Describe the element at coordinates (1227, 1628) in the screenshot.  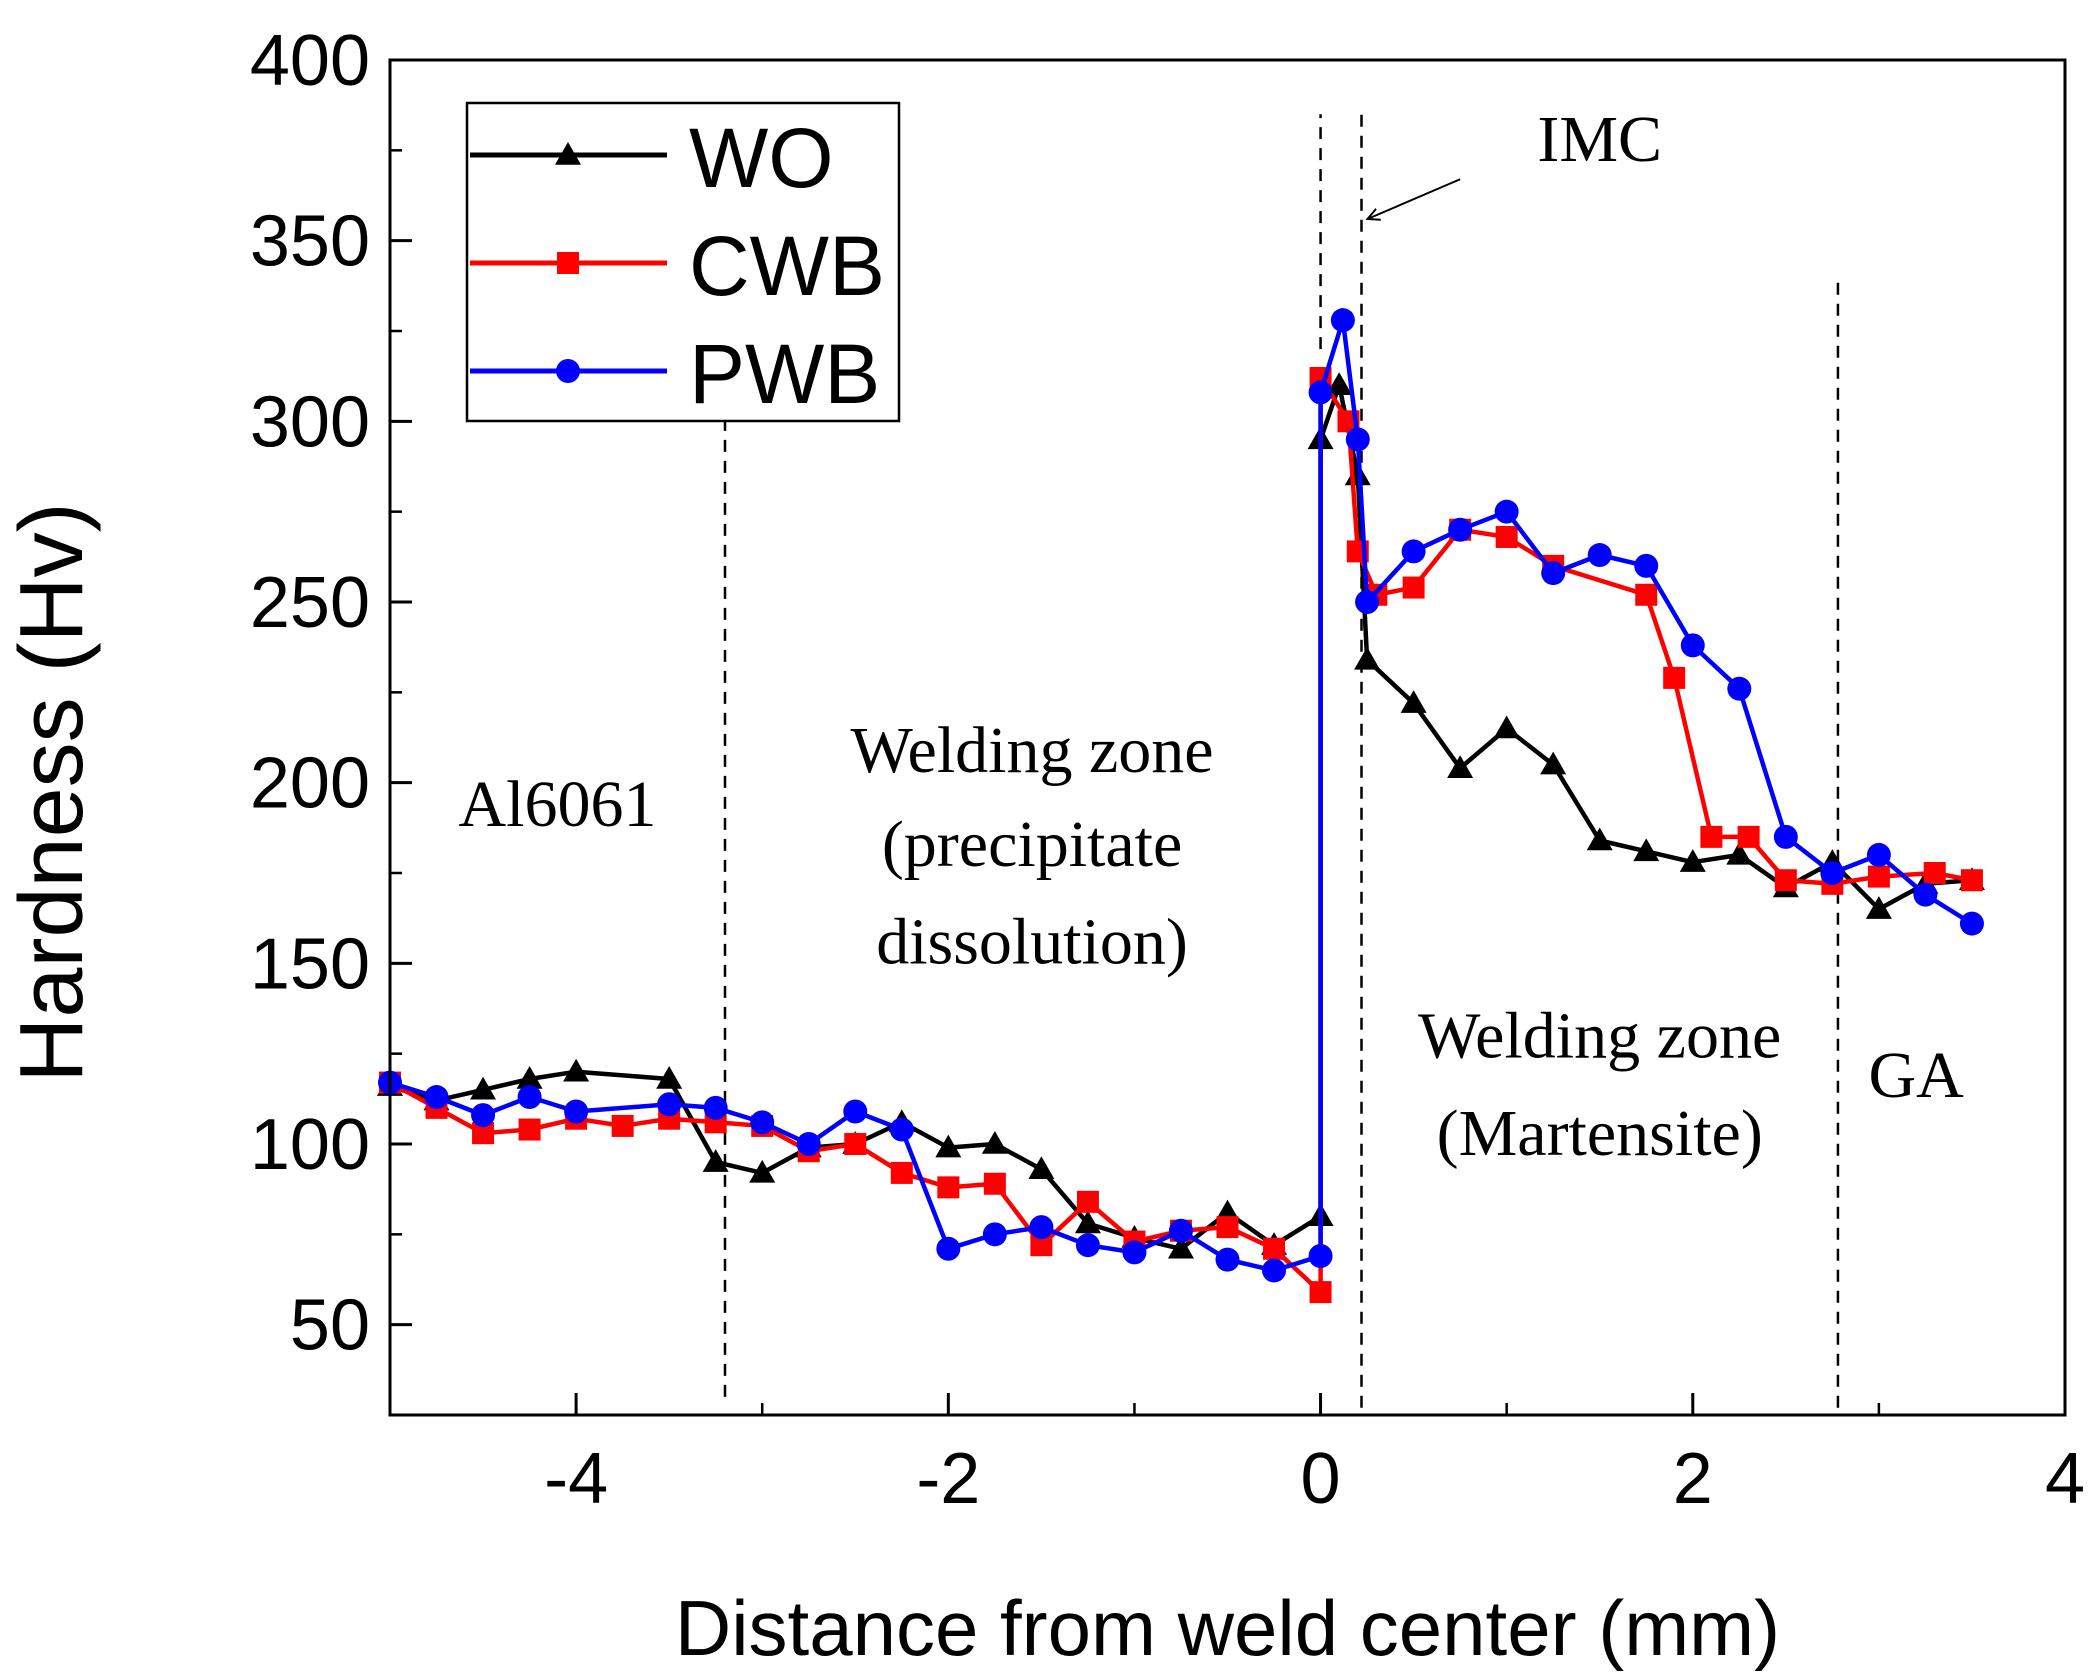
I see `x-axis-label: Distance from weld center (mm)` at that location.